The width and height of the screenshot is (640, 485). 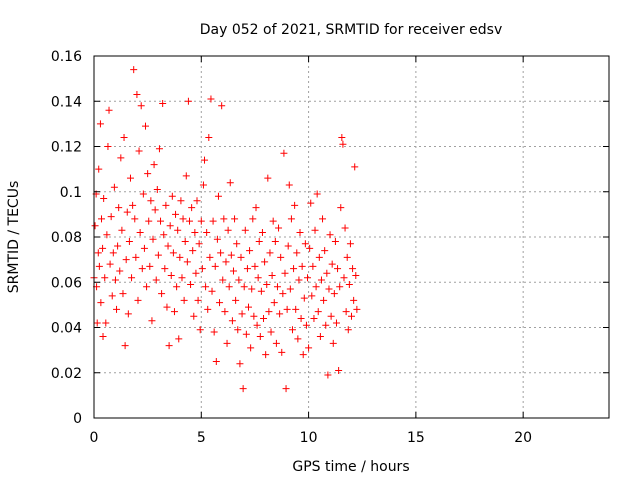 I want to click on y-tick-label: 0.06, so click(x=66, y=283).